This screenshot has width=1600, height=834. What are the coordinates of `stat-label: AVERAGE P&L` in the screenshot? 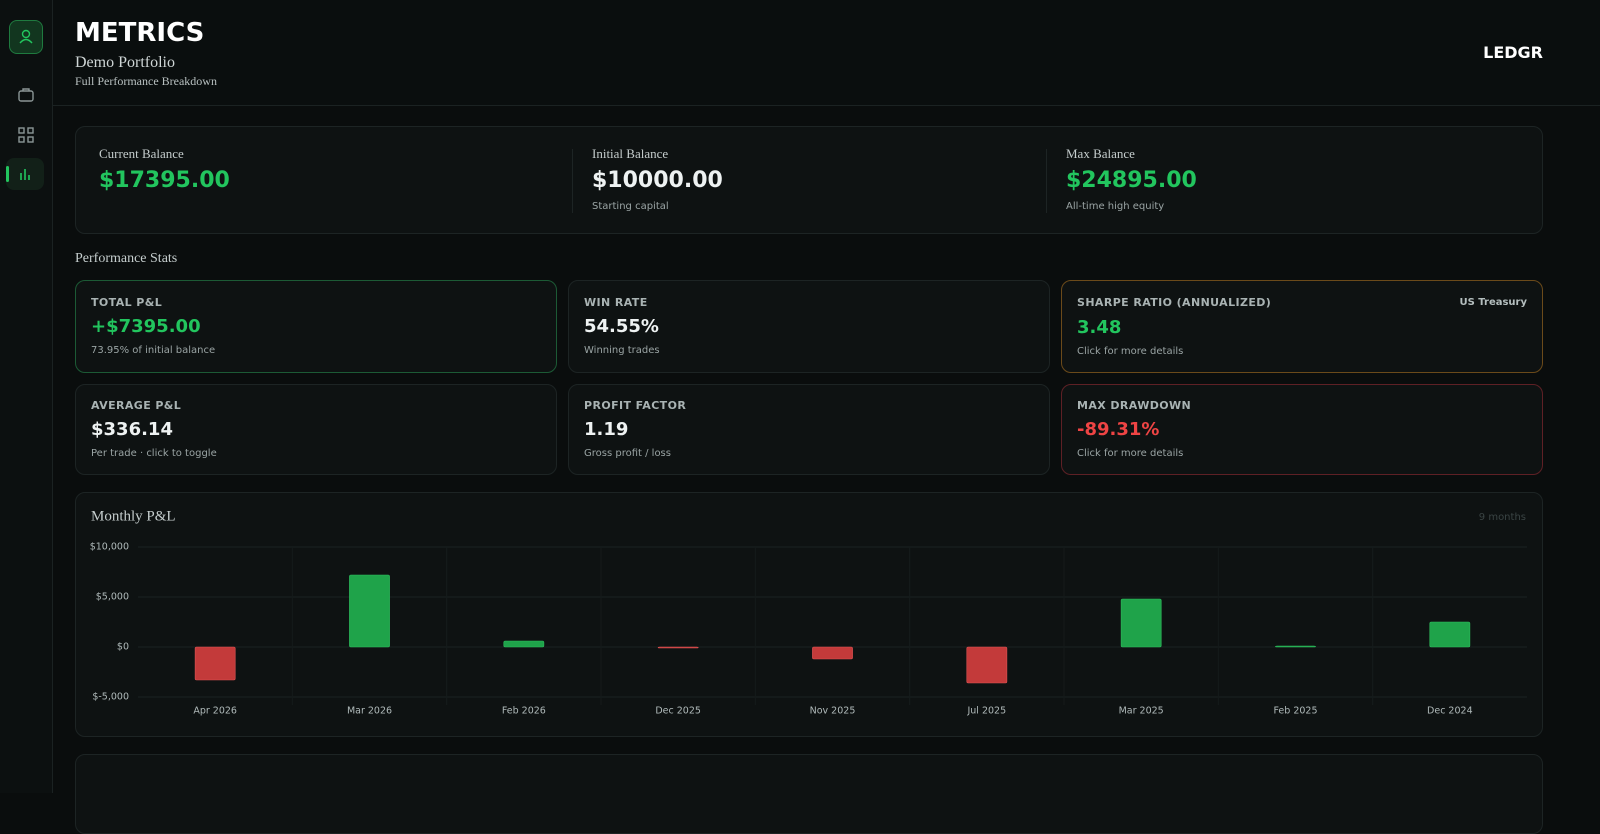 It's located at (136, 405).